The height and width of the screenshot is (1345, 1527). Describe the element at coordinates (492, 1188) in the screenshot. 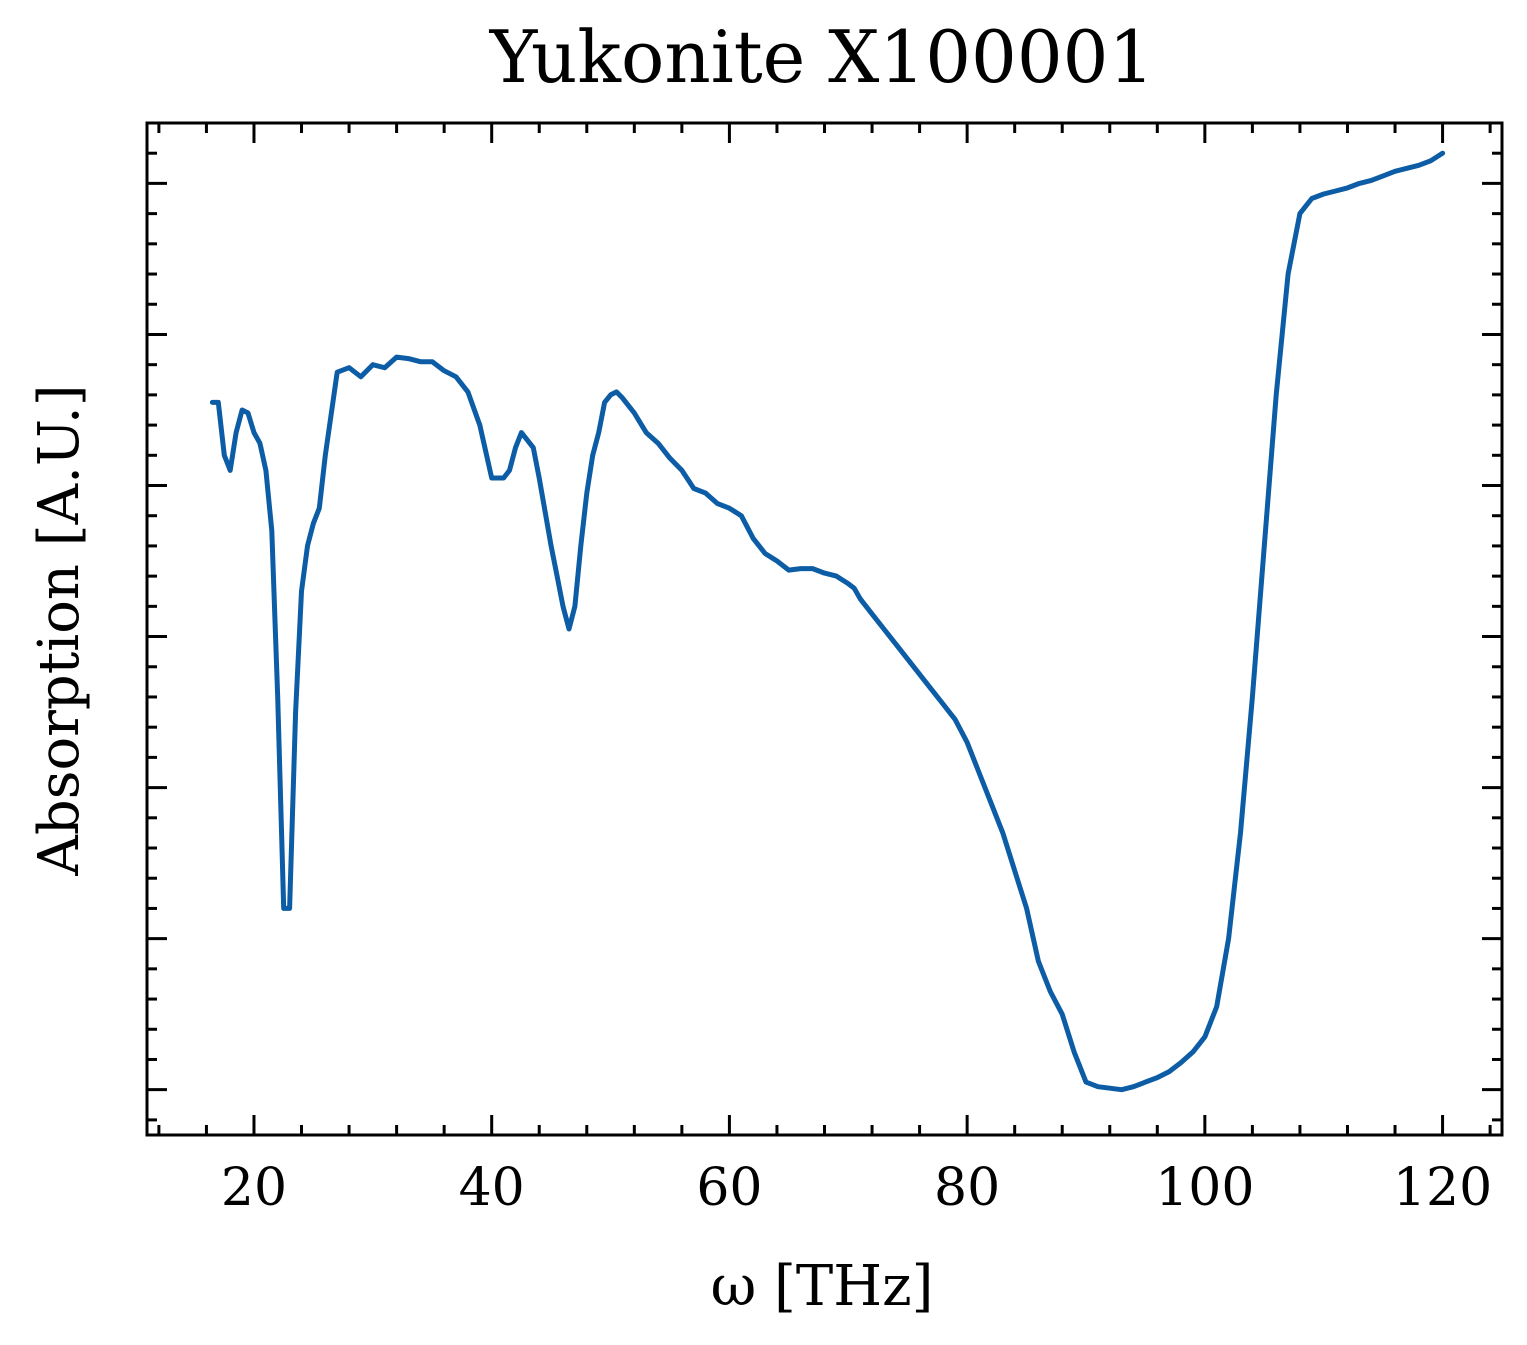

I see `x-tick-label: 40` at that location.